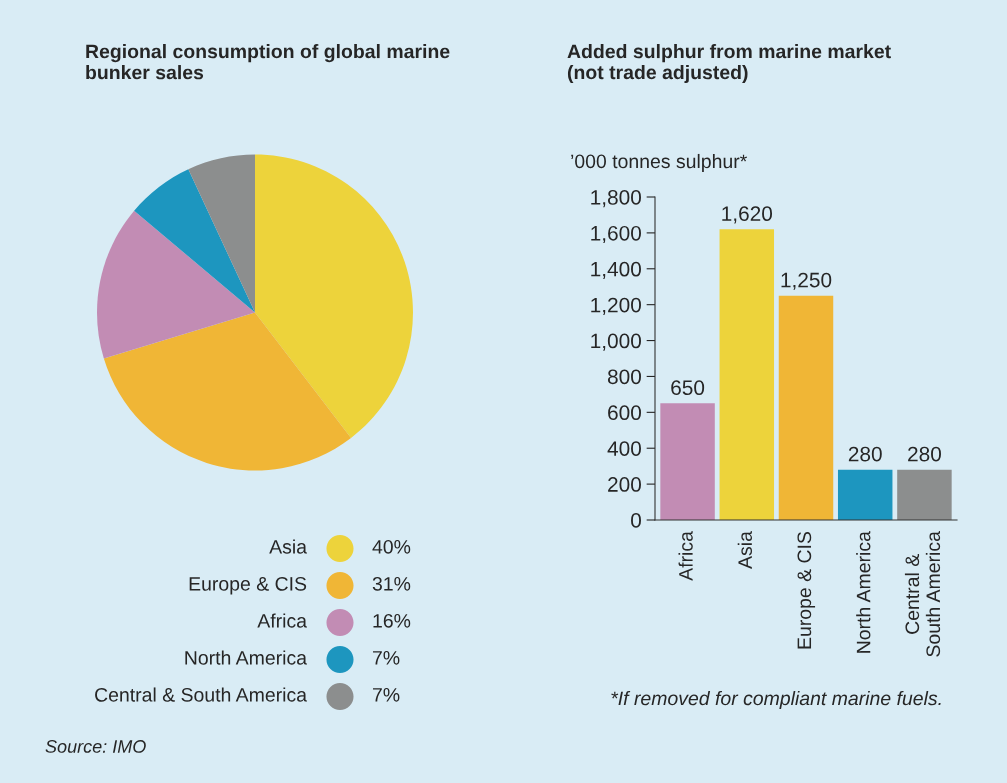  Describe the element at coordinates (806, 590) in the screenshot. I see `x-tick-label: Europe & CIS` at that location.